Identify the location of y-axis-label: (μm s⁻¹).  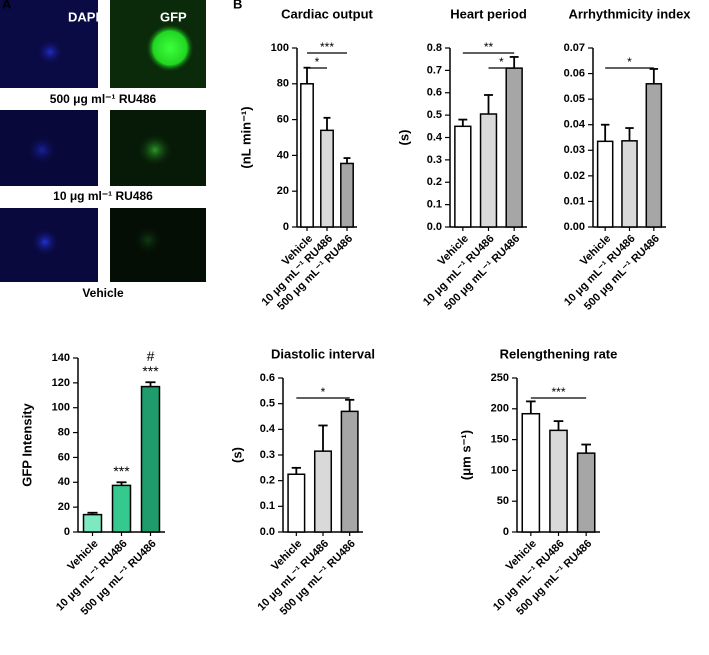
(465, 455).